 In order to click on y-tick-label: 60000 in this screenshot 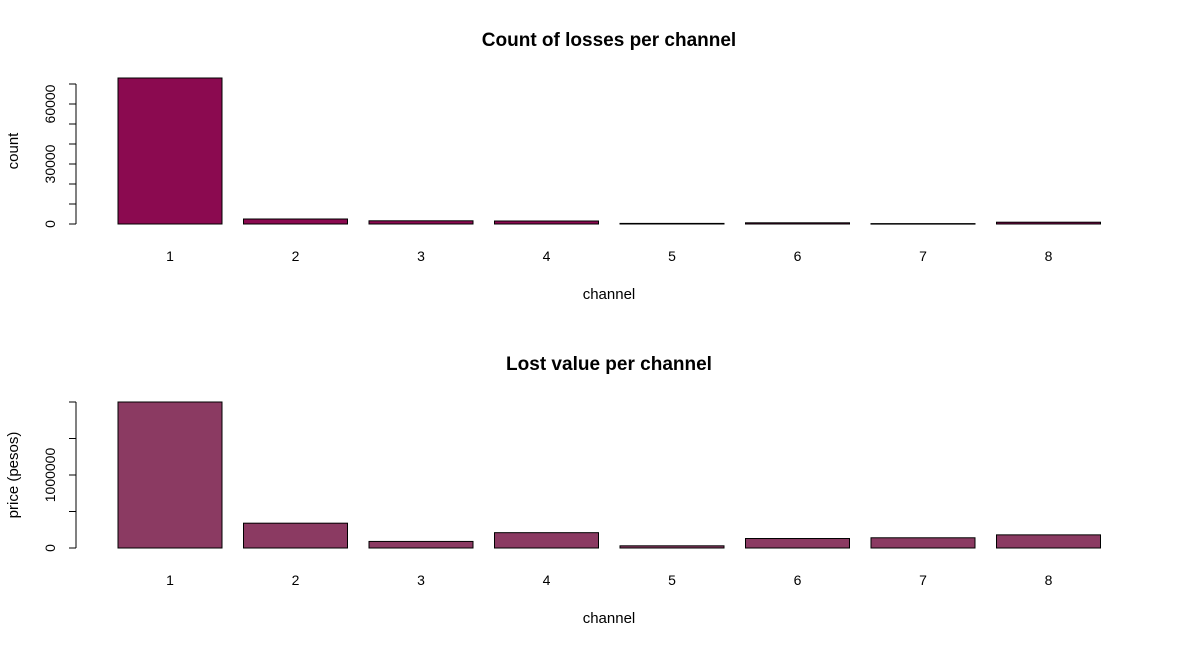, I will do `click(50, 103)`.